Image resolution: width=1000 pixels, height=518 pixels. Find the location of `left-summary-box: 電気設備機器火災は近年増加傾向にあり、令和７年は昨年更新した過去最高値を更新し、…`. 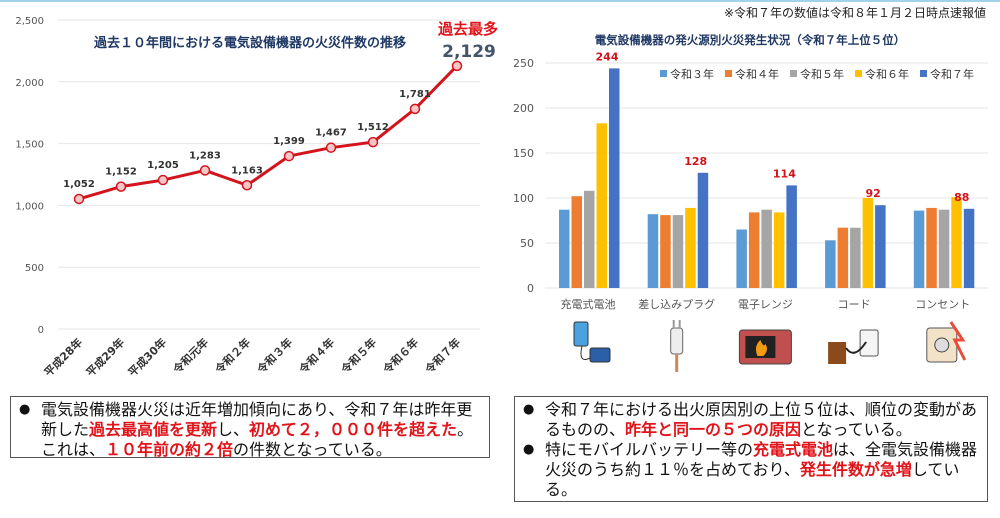

left-summary-box: 電気設備機器火災は近年増加傾向にあり、令和７年は昨年更新した過去最高値を更新し、… is located at coordinates (250, 428).